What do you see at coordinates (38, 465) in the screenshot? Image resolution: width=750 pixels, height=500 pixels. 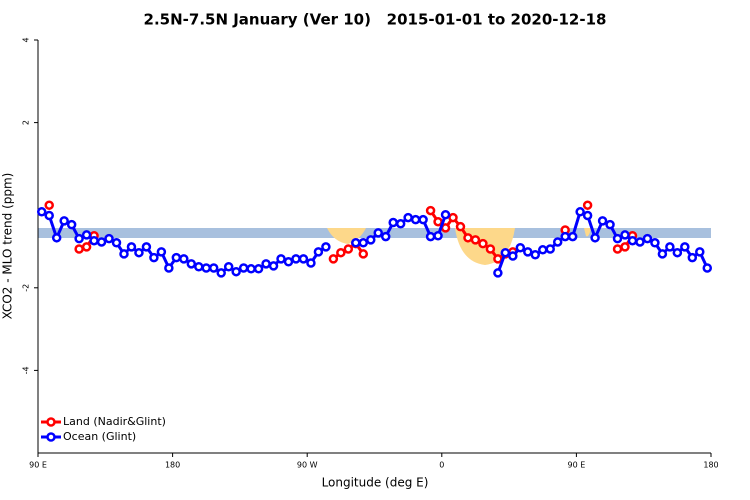 I see `x-tick-label: 90 E` at bounding box center [38, 465].